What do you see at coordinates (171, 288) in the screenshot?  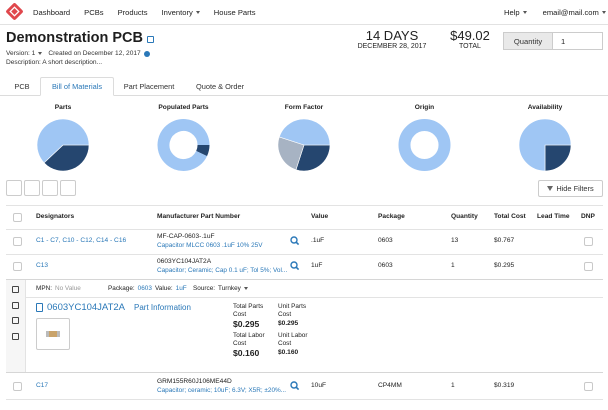 I see `filter: Value: 1uF` at bounding box center [171, 288].